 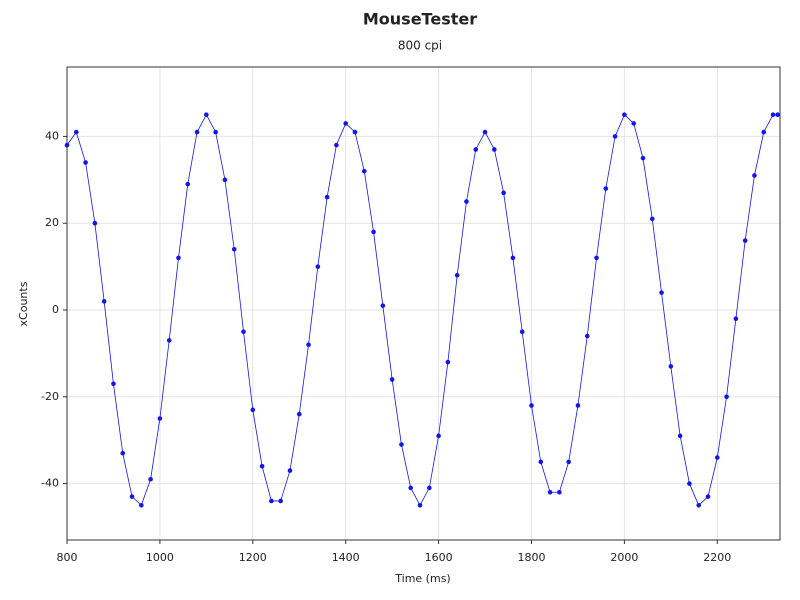 What do you see at coordinates (50, 483) in the screenshot?
I see `y-tick-label: -40` at bounding box center [50, 483].